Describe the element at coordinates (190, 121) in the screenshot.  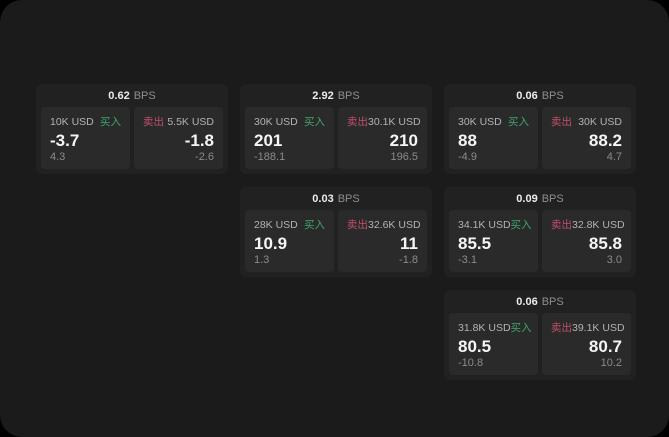
I see `sell-amount: 5.5K USD` at that location.